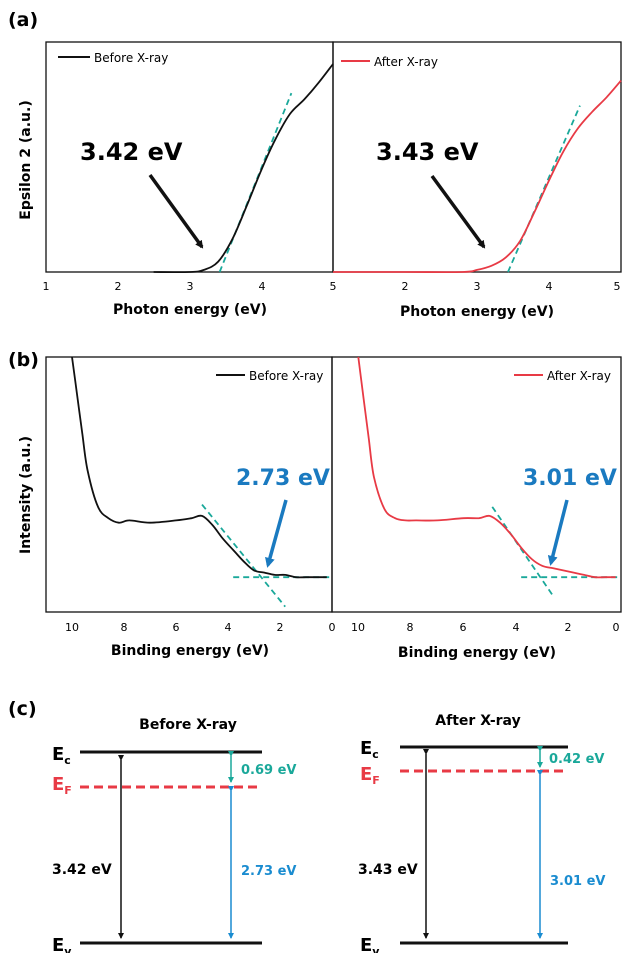 The image size is (622, 953). I want to click on b-right-tick-6: 6, so click(463, 627).